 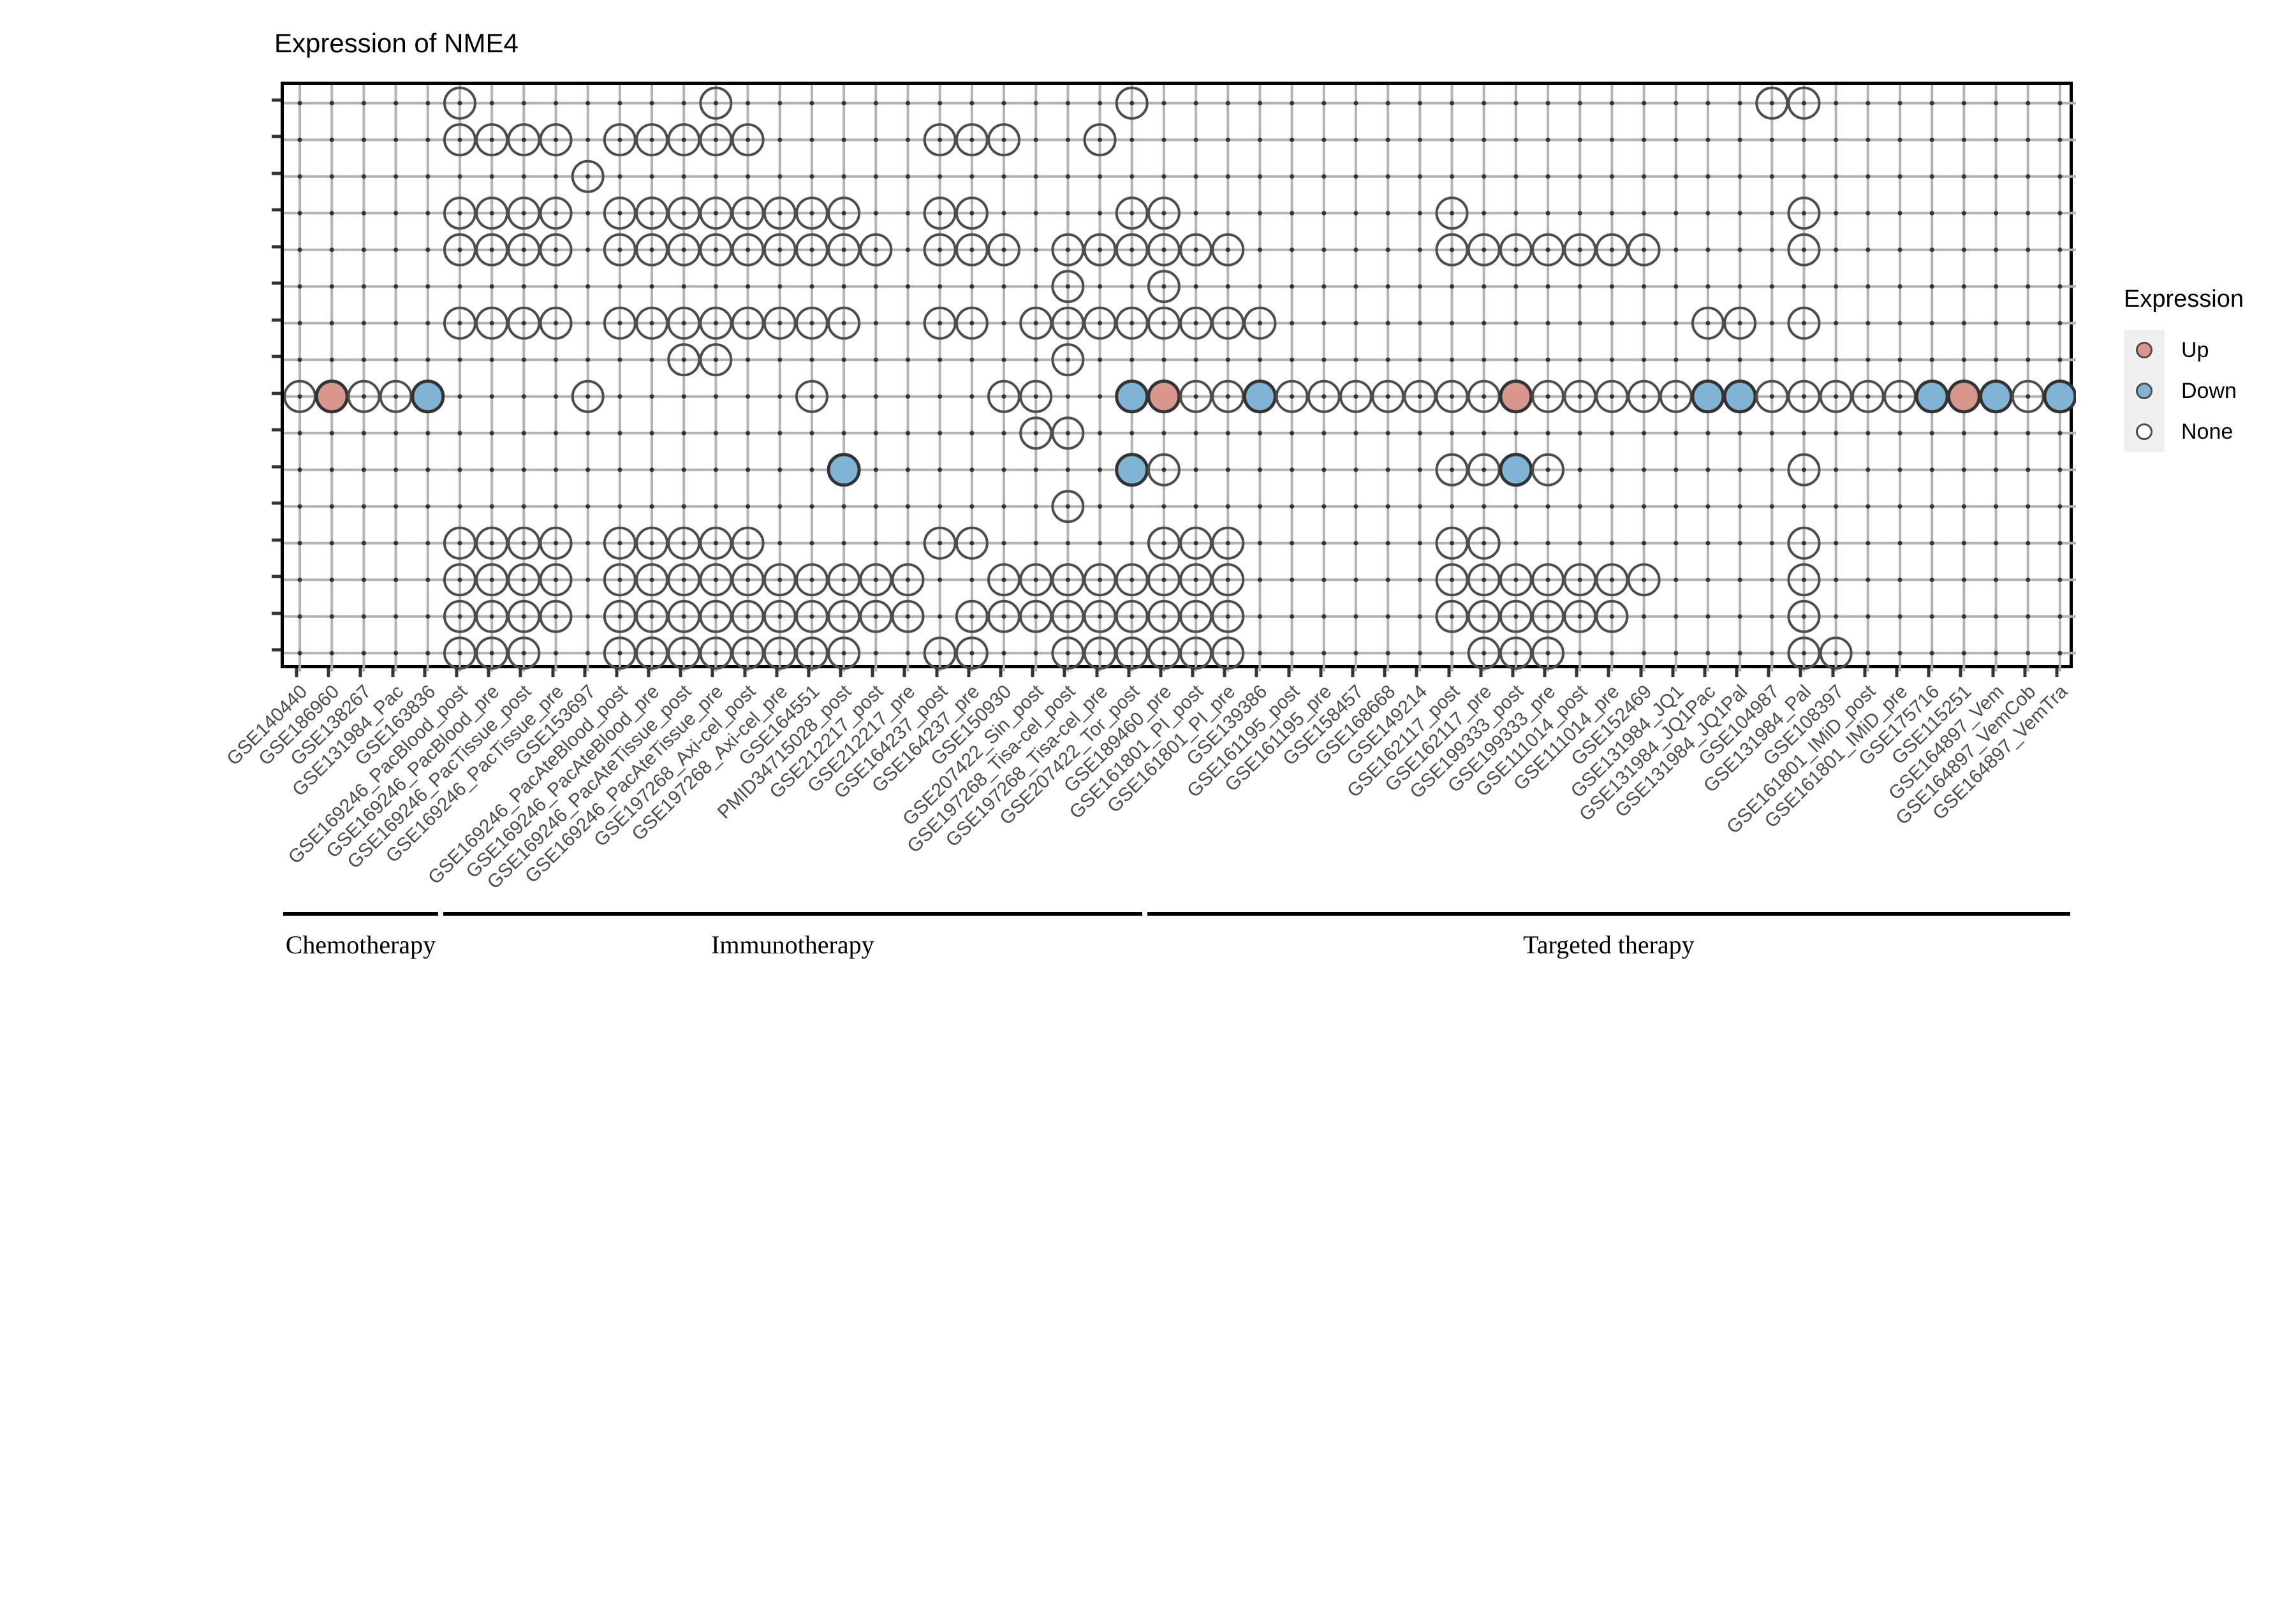 What do you see at coordinates (2203, 350) in the screenshot?
I see `legend-item-up: Up` at bounding box center [2203, 350].